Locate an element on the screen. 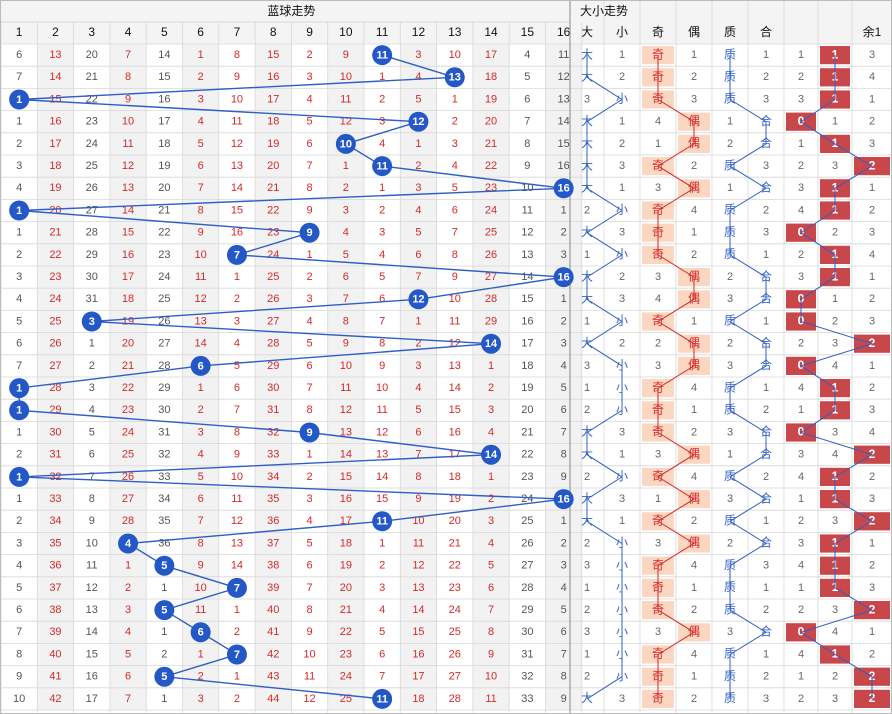  prime-composite-omission-value: 1 is located at coordinates (766, 255).